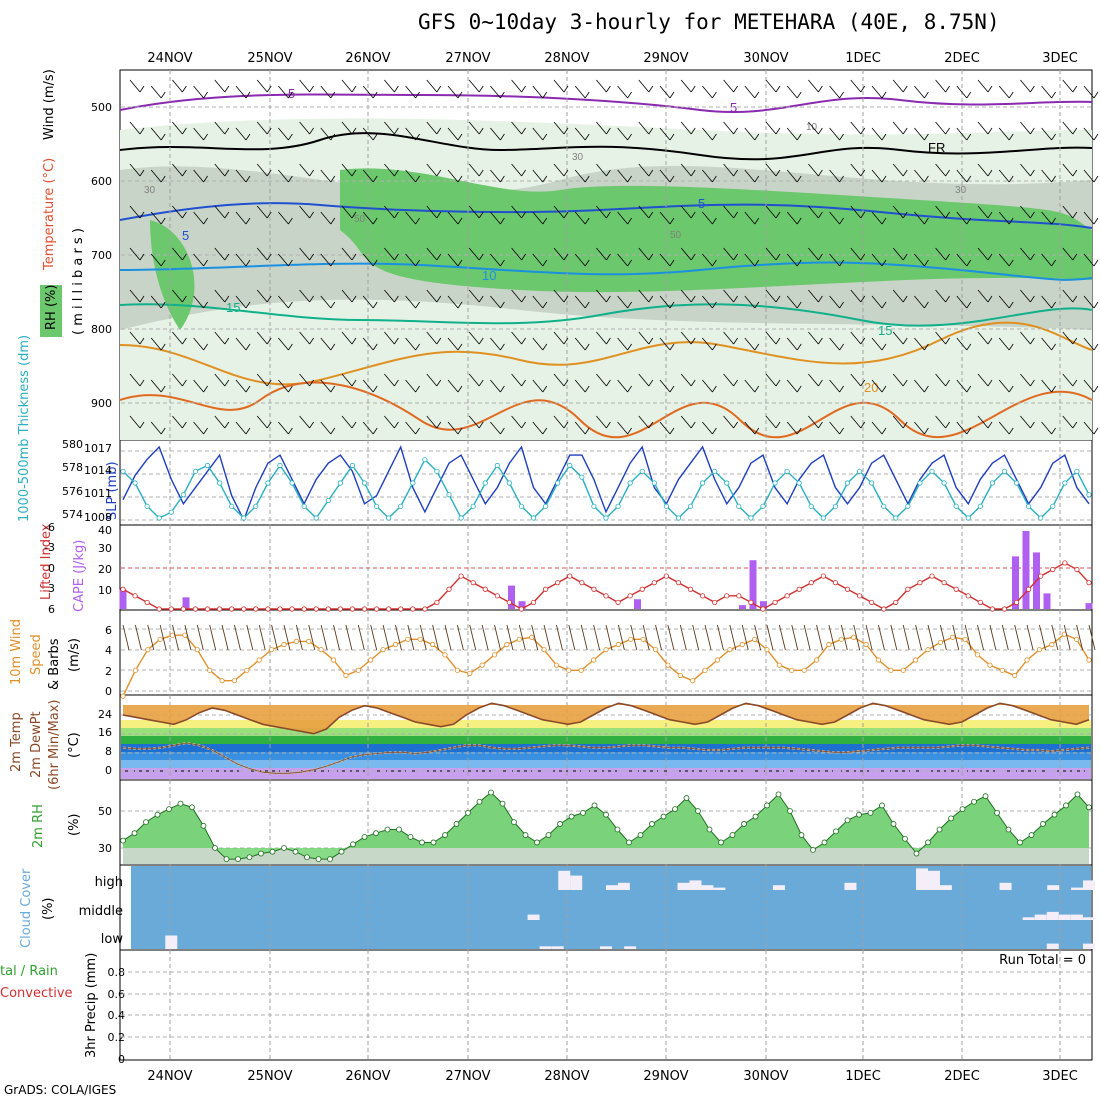 The image size is (1100, 1100). I want to click on date-label-top: 1DEC, so click(863, 58).